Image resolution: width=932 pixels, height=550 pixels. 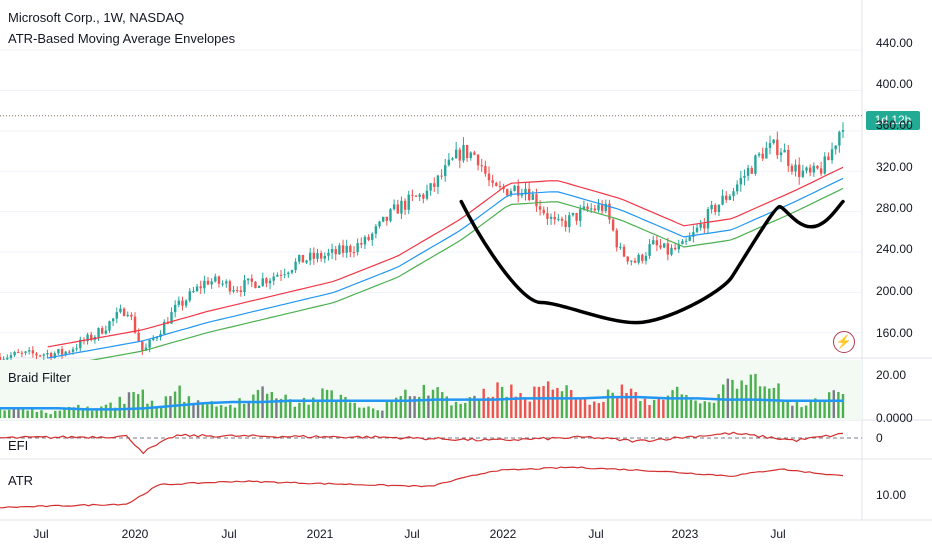 What do you see at coordinates (893, 120) in the screenshot?
I see `countdown-badge: 1d 12h` at bounding box center [893, 120].